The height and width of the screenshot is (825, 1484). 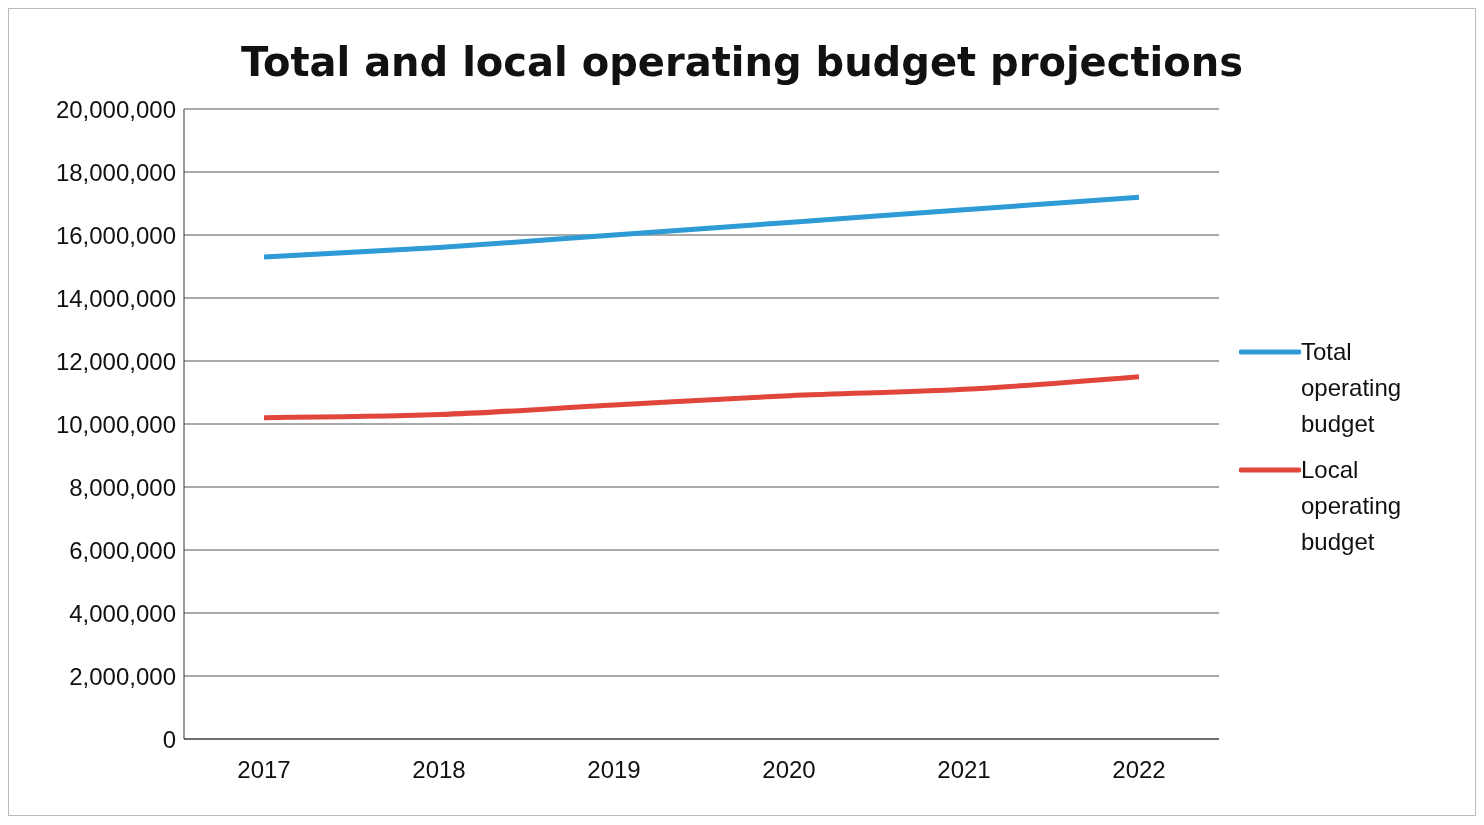 I want to click on y-tick-label: 10,000,000, so click(x=115, y=424).